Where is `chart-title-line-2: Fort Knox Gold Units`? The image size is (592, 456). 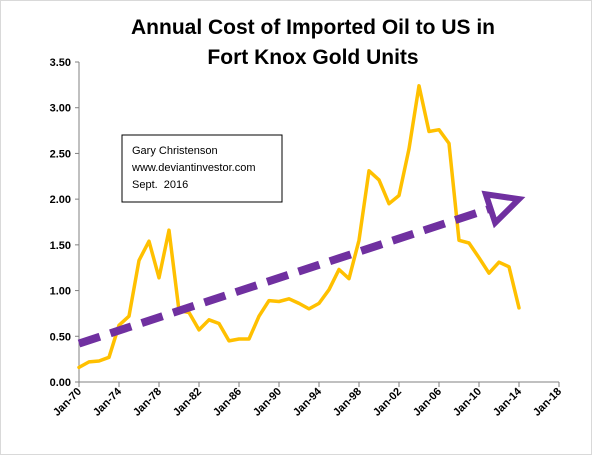
chart-title-line-2: Fort Knox Gold Units is located at coordinates (312, 57).